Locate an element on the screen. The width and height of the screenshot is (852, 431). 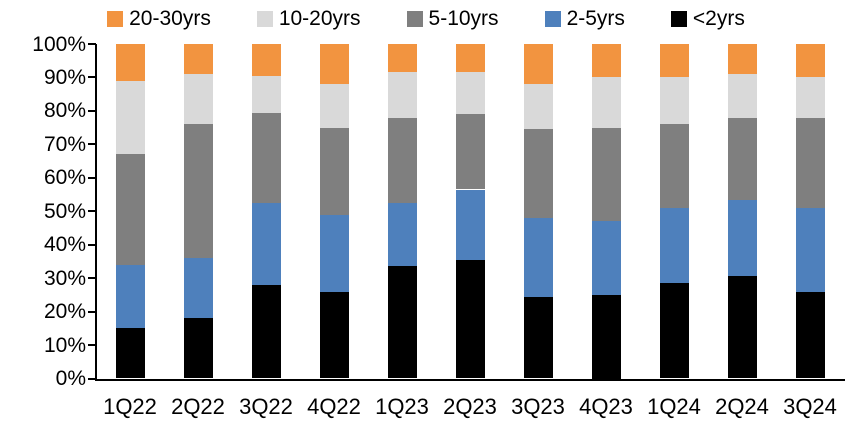
x-axis-tick-label: 2Q24 is located at coordinates (742, 406).